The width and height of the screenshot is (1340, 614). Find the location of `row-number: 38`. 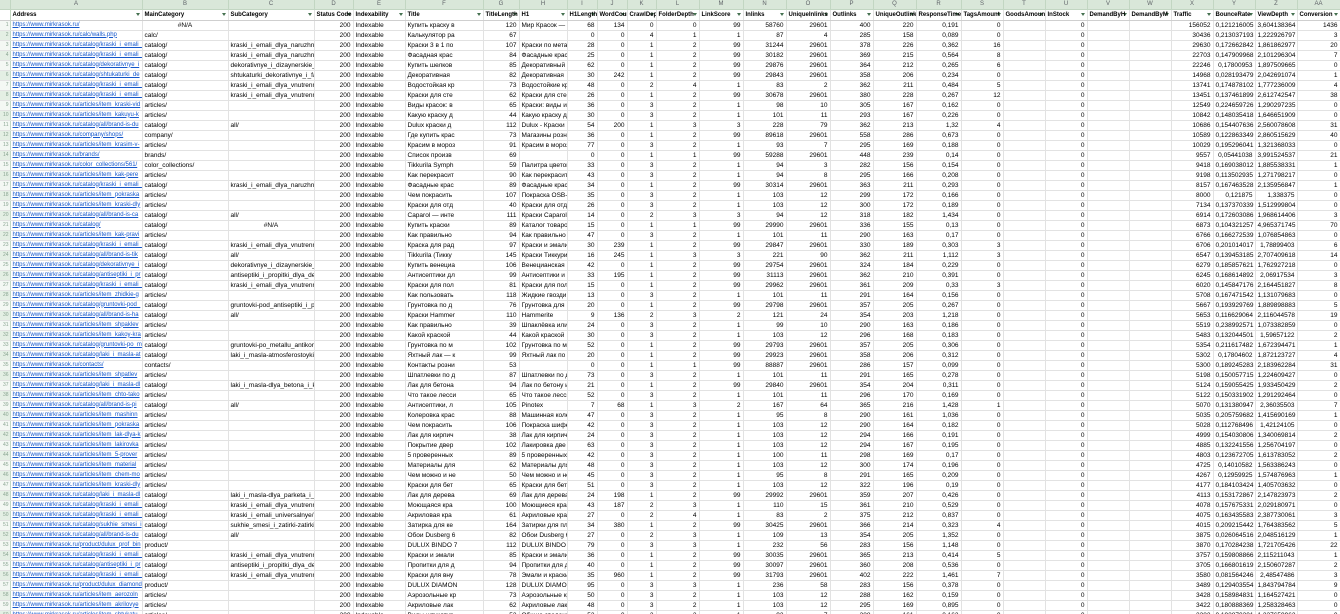

row-number: 38 is located at coordinates (5, 395).